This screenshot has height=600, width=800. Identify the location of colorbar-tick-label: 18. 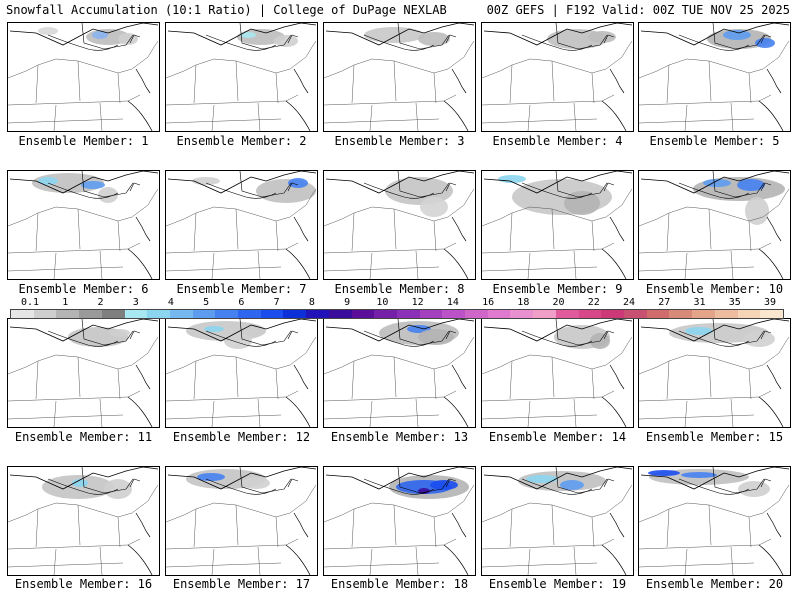
(523, 302).